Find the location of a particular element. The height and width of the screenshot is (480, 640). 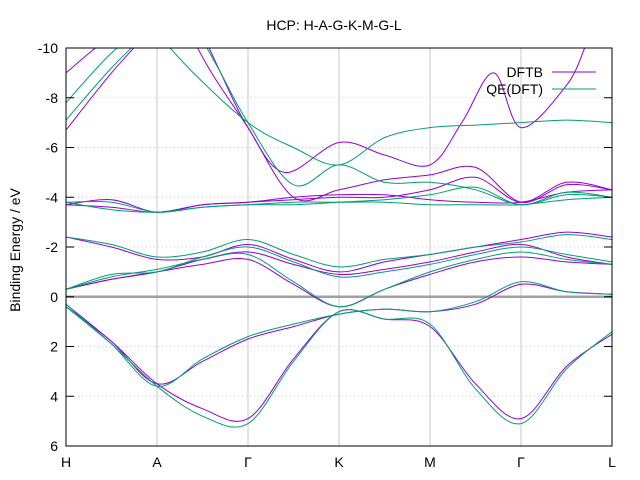

y-tick-label: 2 is located at coordinates (54, 347).